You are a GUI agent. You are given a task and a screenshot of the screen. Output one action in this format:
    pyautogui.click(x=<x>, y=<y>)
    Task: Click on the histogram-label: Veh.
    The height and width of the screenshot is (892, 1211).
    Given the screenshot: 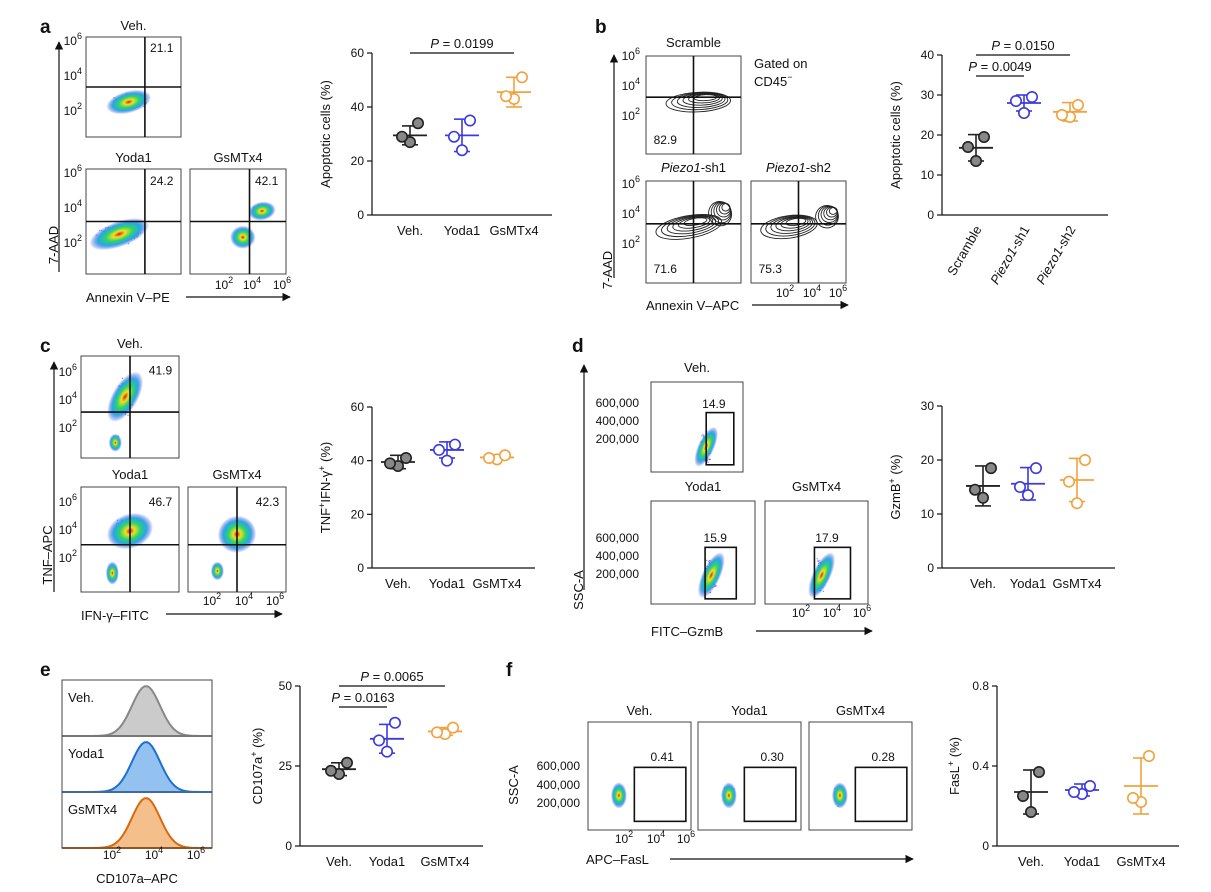 What is the action you would take?
    pyautogui.click(x=81, y=697)
    